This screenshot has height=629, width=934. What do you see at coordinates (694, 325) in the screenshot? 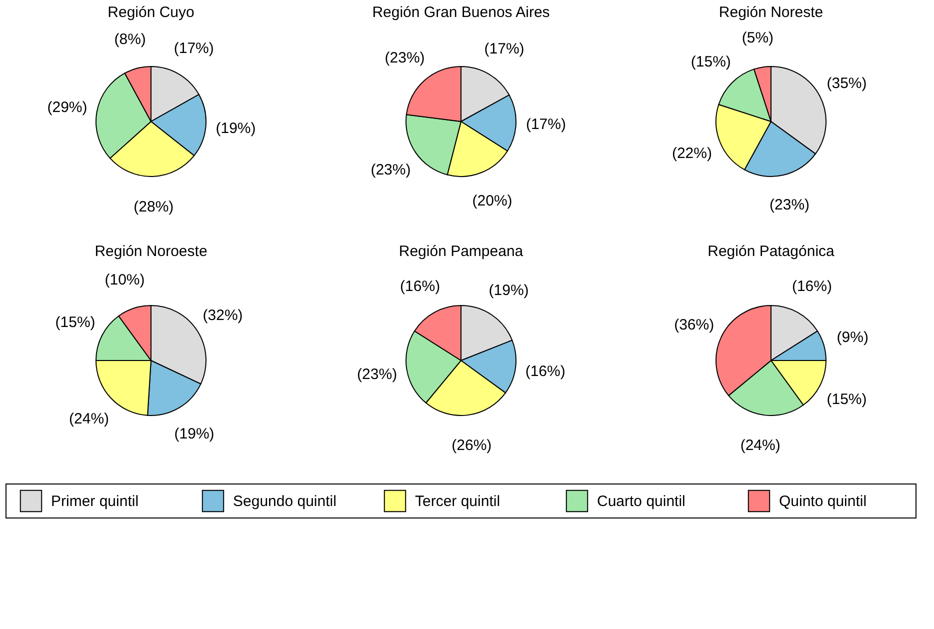
I see `data-label: (36%)` at bounding box center [694, 325].